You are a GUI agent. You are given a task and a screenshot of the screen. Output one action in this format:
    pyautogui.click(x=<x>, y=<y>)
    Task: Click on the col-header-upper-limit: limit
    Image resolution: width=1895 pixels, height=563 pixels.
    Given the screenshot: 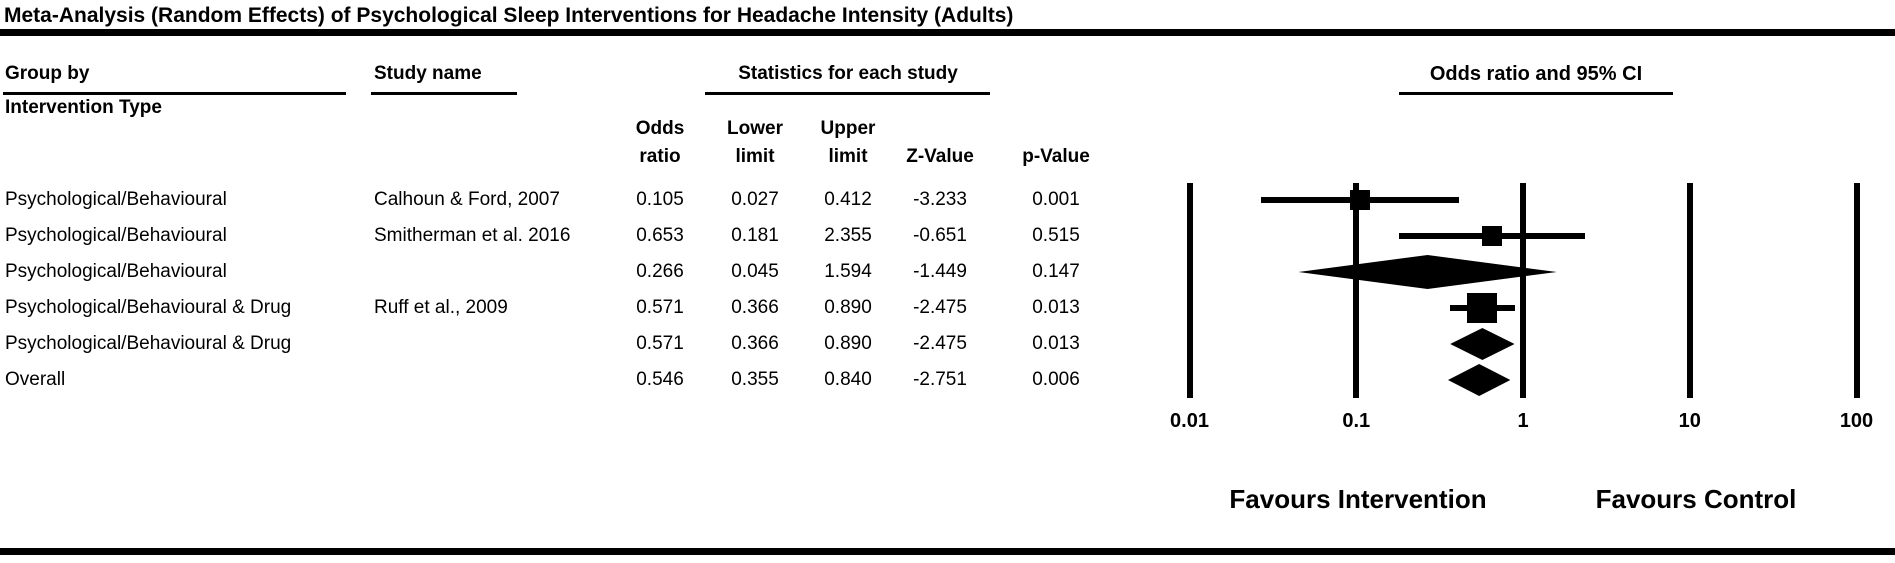 What is the action you would take?
    pyautogui.click(x=848, y=156)
    